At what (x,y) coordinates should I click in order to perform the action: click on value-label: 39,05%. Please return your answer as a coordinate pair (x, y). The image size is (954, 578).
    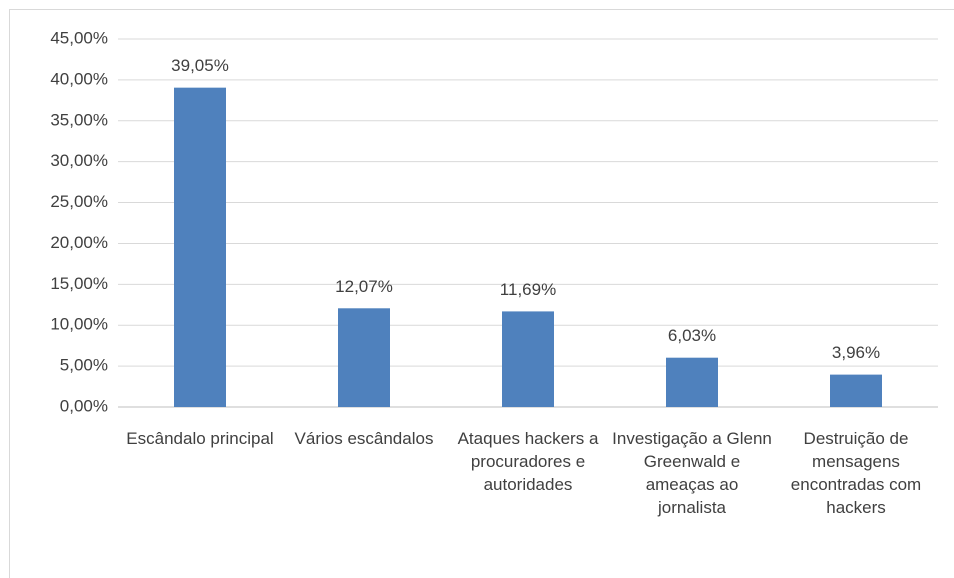
    Looking at the image, I should click on (200, 65).